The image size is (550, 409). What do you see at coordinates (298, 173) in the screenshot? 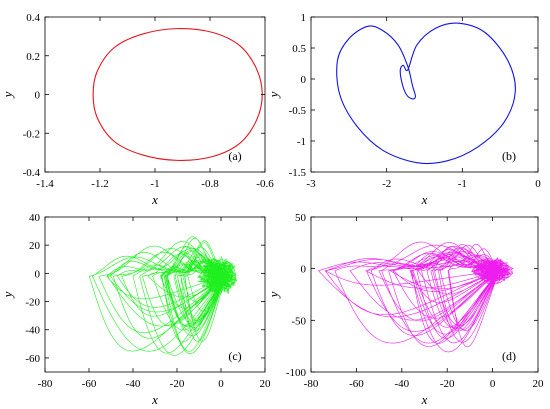
I see `y-tick-label: -1.5` at bounding box center [298, 173].